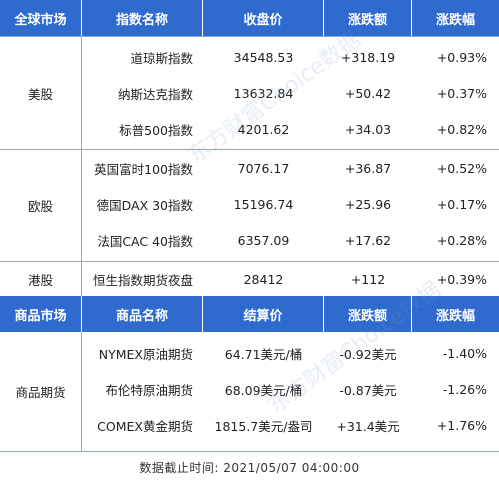  What do you see at coordinates (263, 279) in the screenshot?
I see `close-value: 28412` at bounding box center [263, 279].